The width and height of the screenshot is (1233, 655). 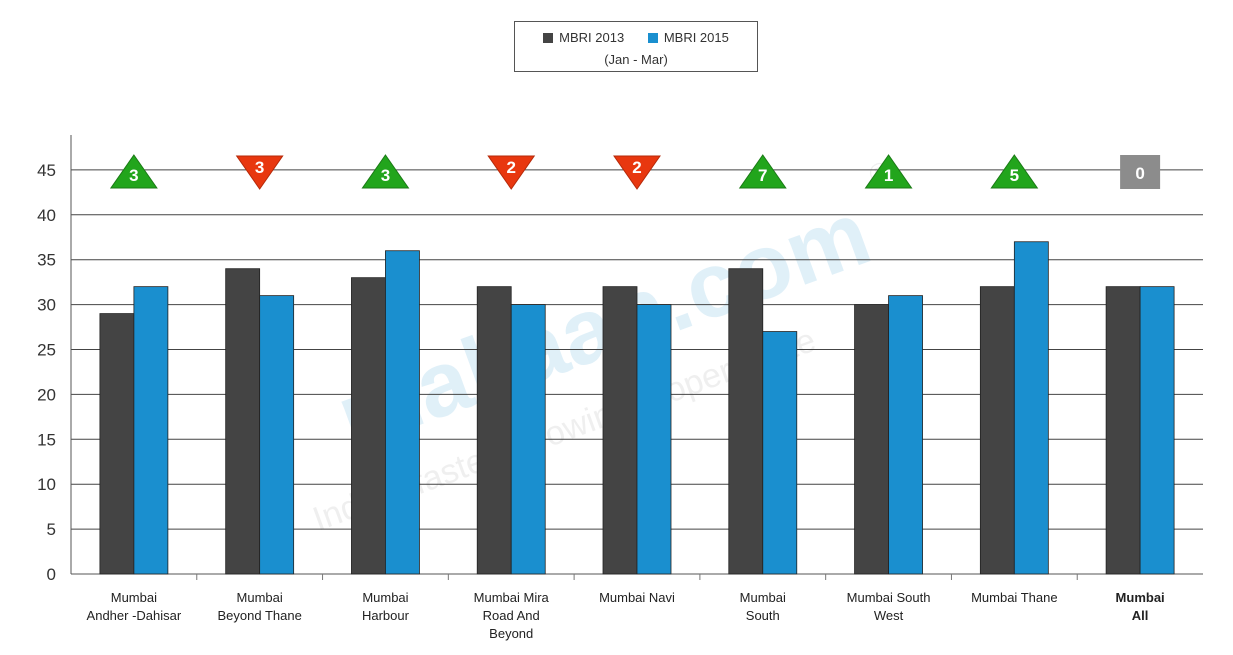 What do you see at coordinates (889, 615) in the screenshot?
I see `x-tick-label: West` at bounding box center [889, 615].